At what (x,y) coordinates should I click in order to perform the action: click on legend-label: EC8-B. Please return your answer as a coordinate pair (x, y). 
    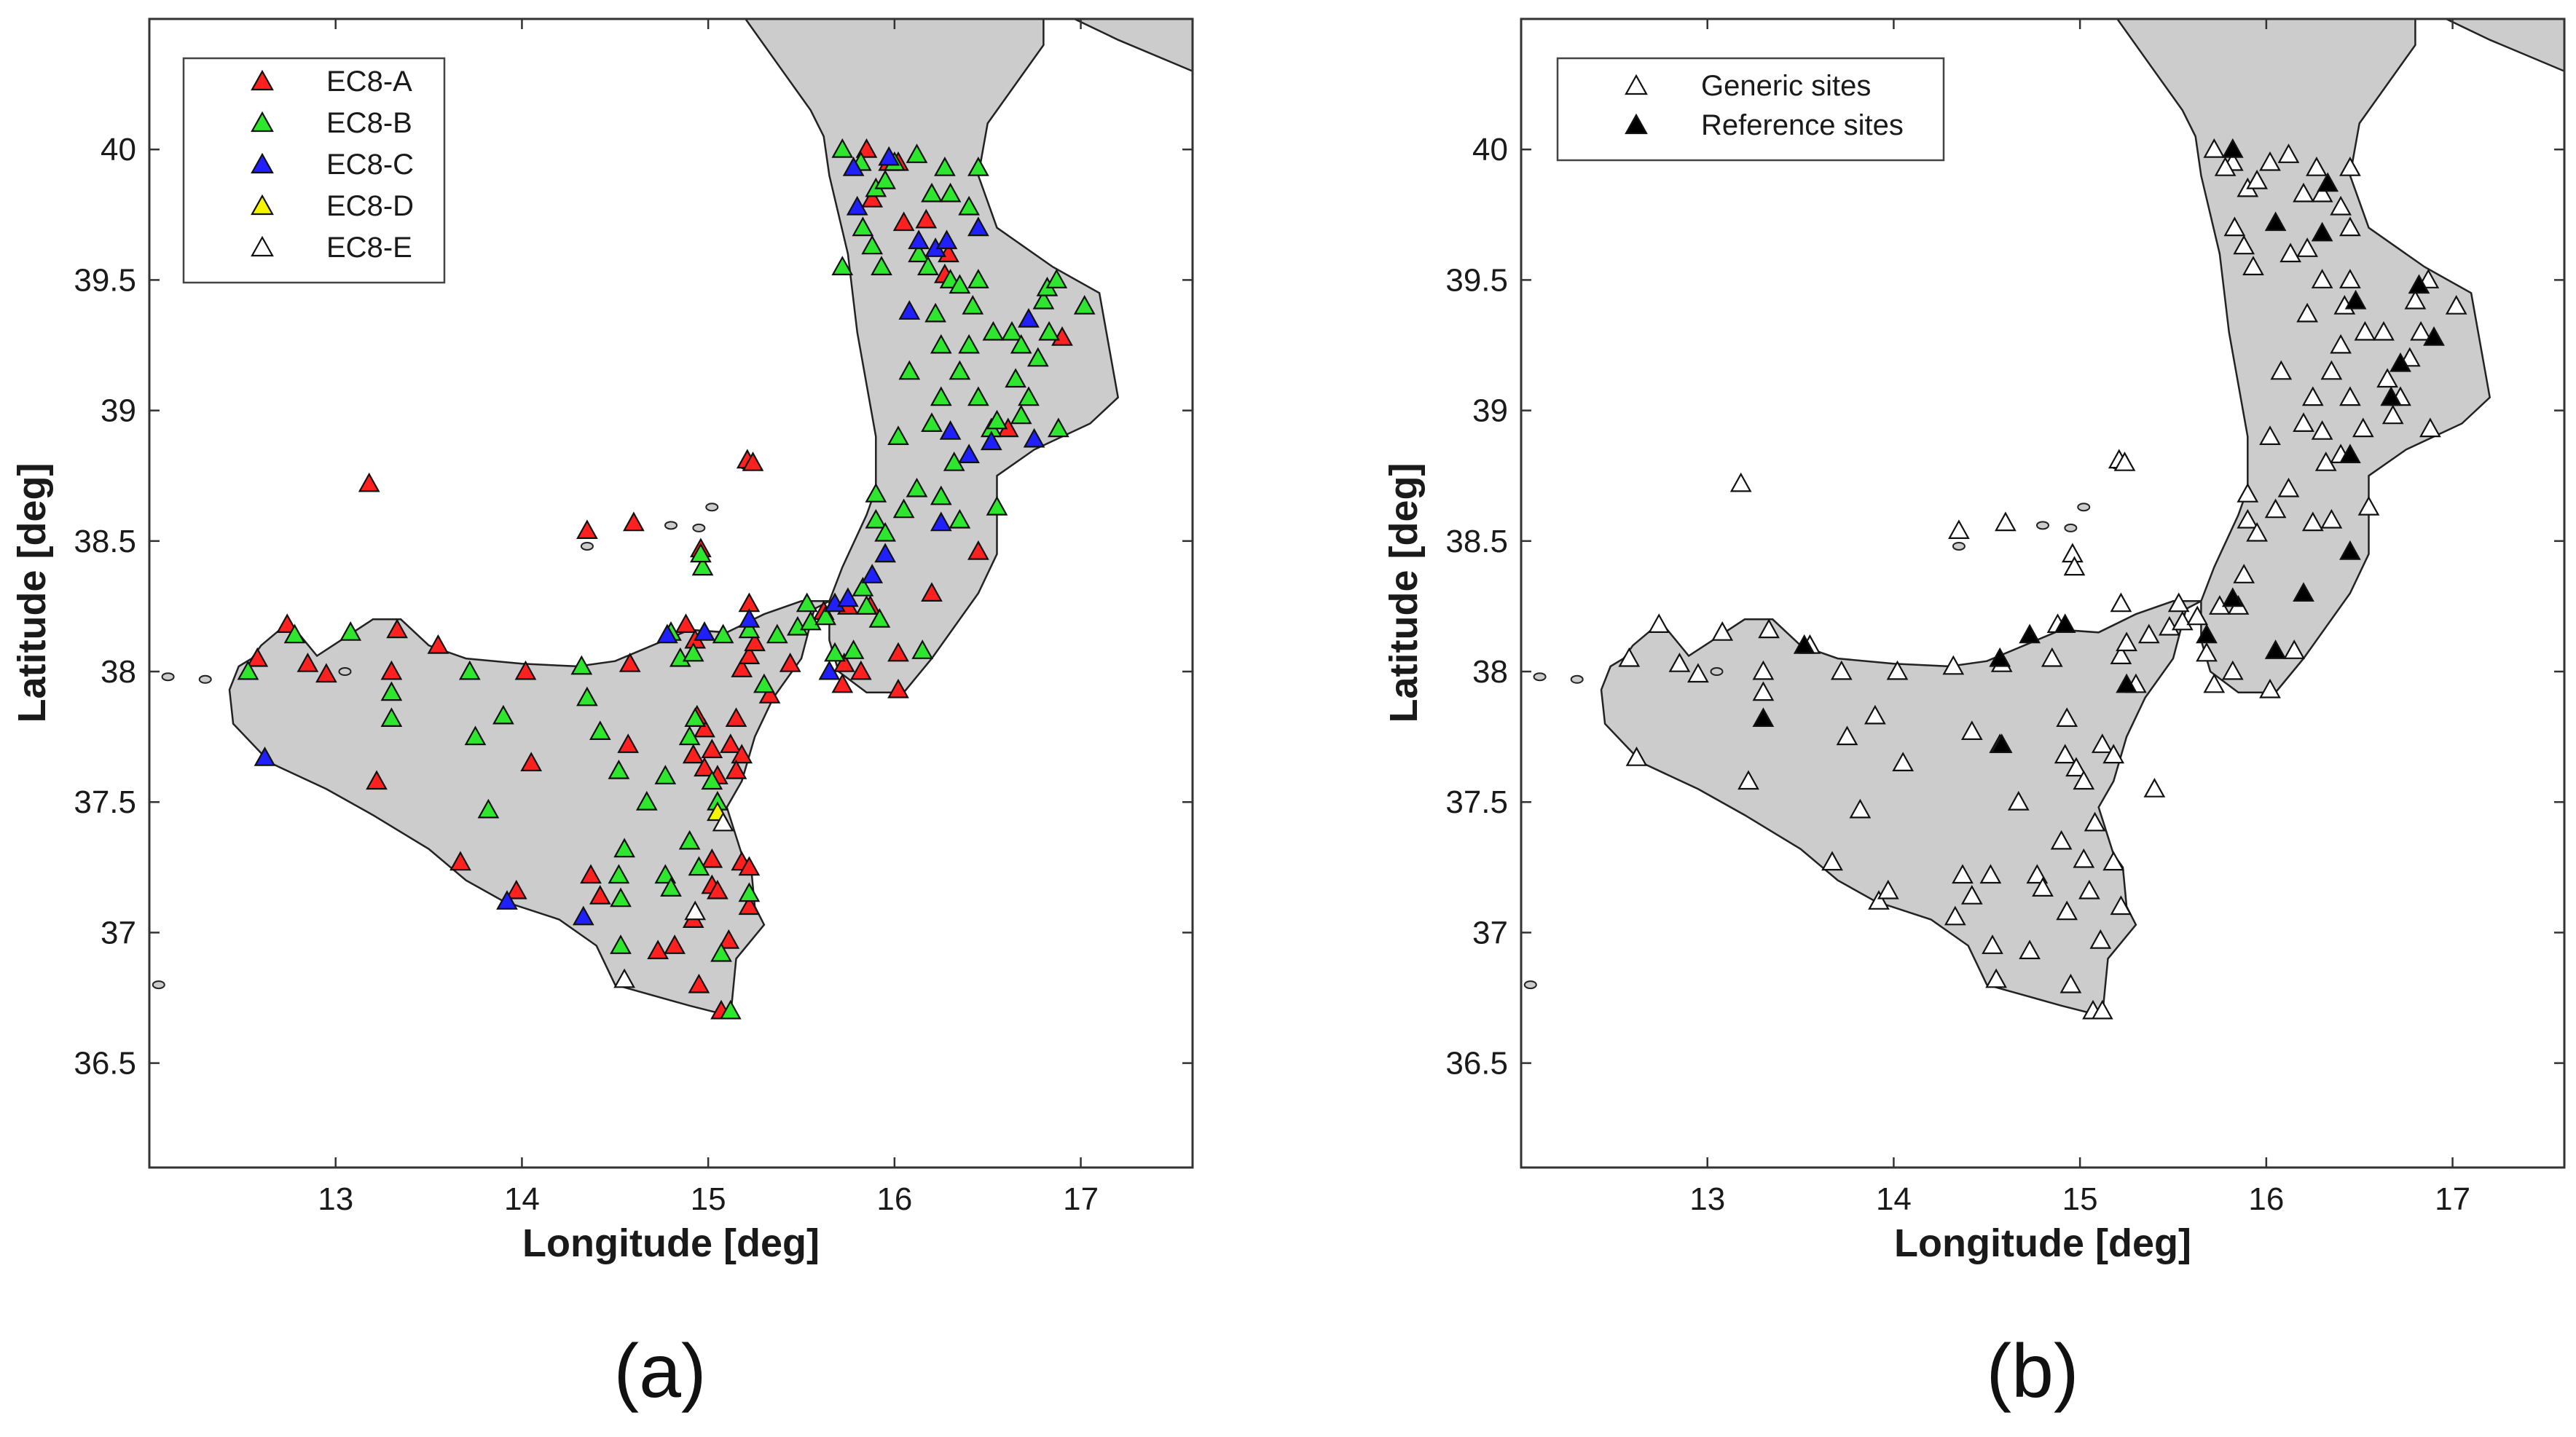
    Looking at the image, I should click on (369, 123).